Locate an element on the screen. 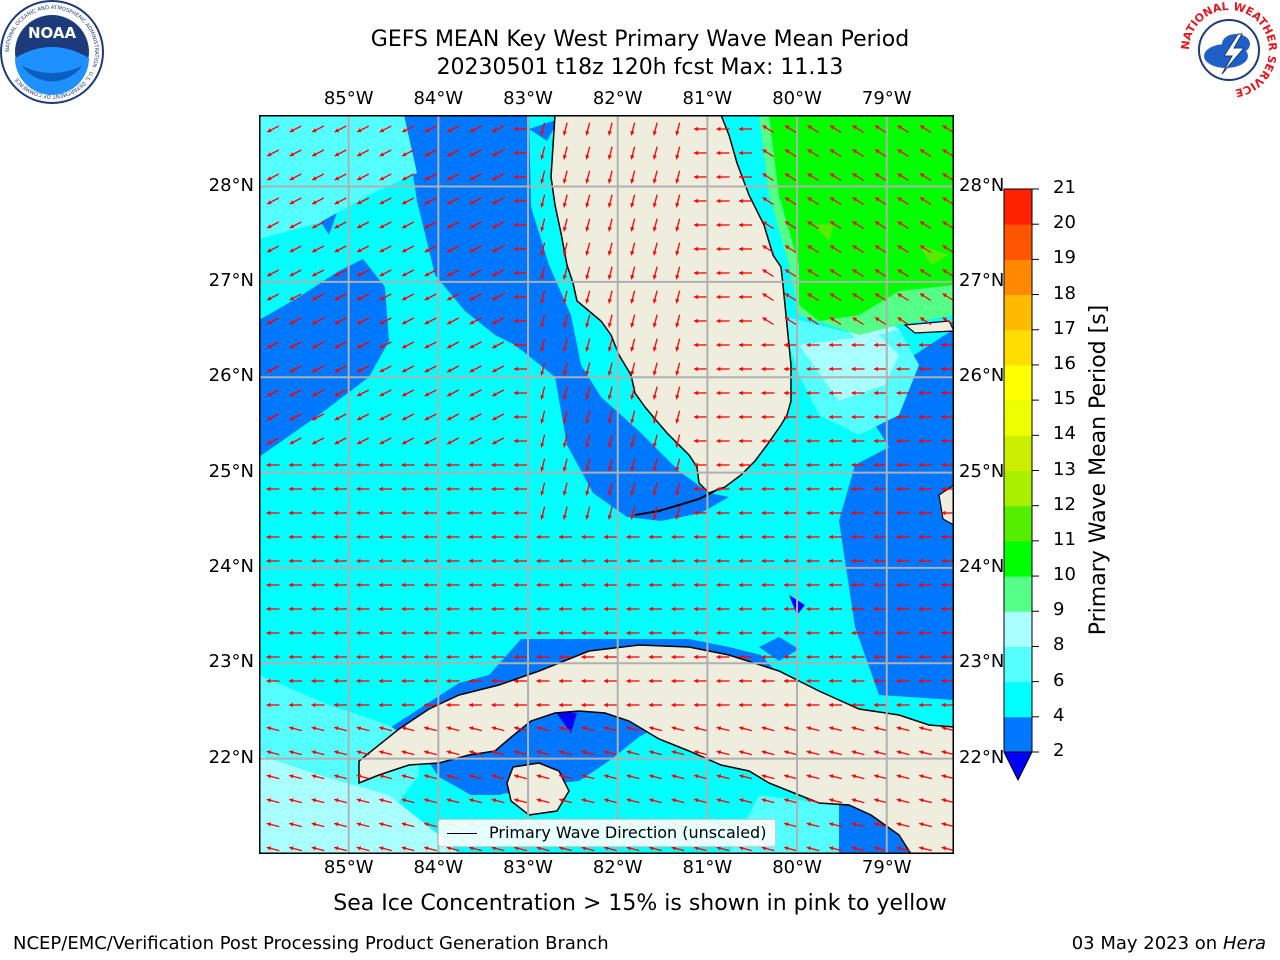 Image resolution: width=1280 pixels, height=960 pixels. lat-tick-right: 28°N is located at coordinates (982, 185).